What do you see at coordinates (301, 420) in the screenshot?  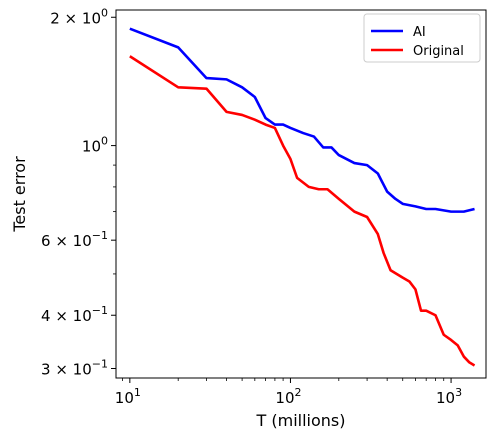 I see `x-axis-label: T (millions)` at bounding box center [301, 420].